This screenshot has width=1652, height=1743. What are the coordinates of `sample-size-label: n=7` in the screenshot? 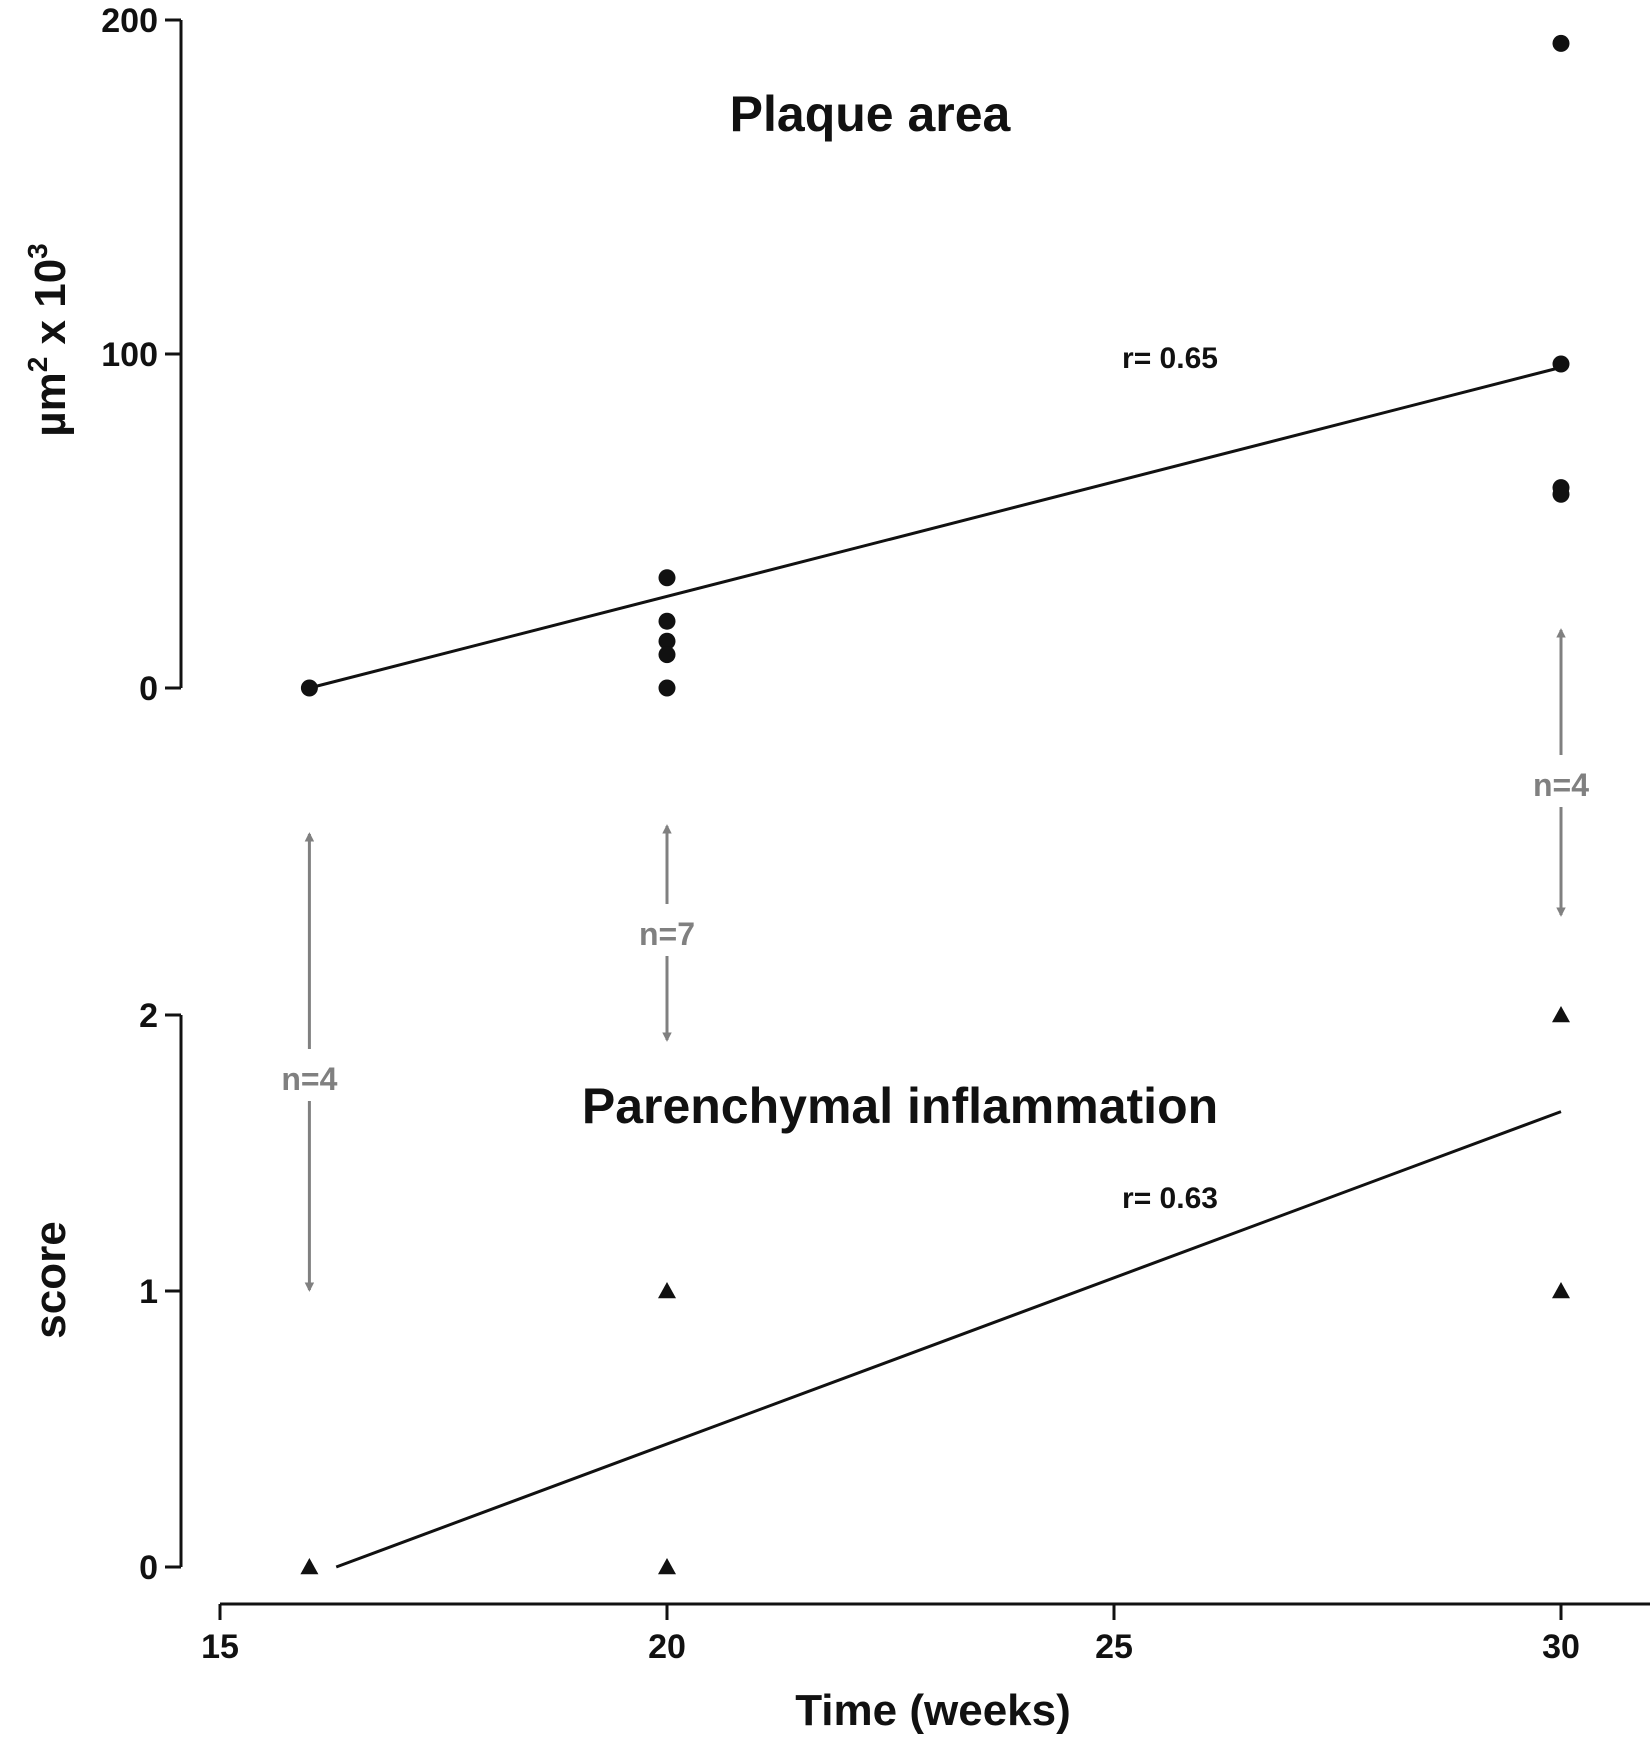 It's located at (667, 934).